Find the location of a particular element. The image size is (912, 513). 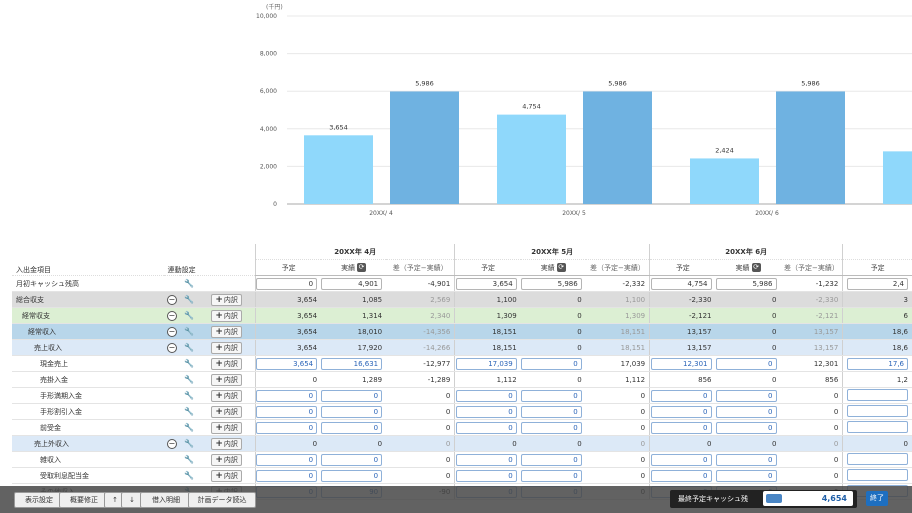

plan-cell: 17,6 is located at coordinates (877, 363).